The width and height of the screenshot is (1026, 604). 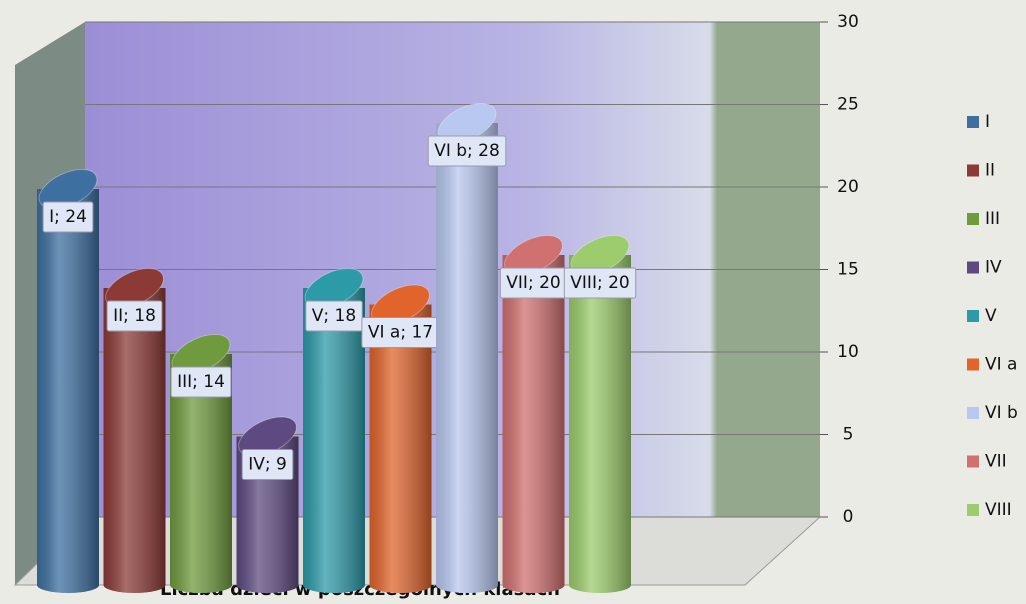 I want to click on legend-label: VI b, so click(x=1001, y=413).